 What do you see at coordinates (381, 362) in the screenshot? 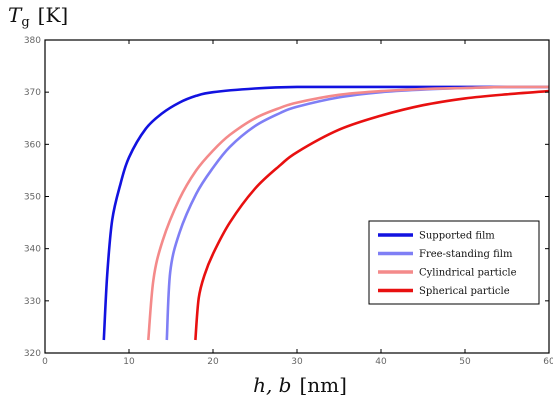
I see `x-tick-label: 40` at bounding box center [381, 362].